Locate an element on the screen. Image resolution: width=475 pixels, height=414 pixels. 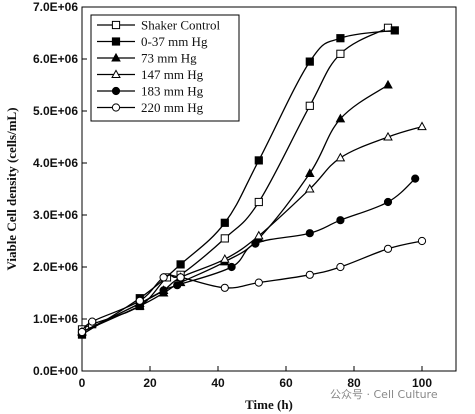
x-tick-label: 80 is located at coordinates (354, 383).